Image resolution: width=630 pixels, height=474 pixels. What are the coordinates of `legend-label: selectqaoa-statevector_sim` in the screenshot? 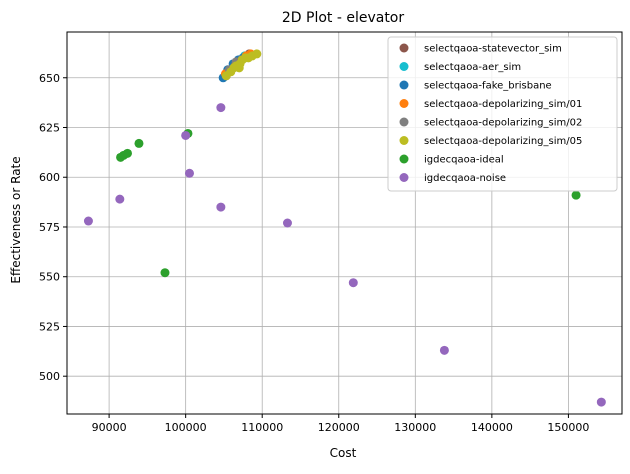 It's located at (493, 49).